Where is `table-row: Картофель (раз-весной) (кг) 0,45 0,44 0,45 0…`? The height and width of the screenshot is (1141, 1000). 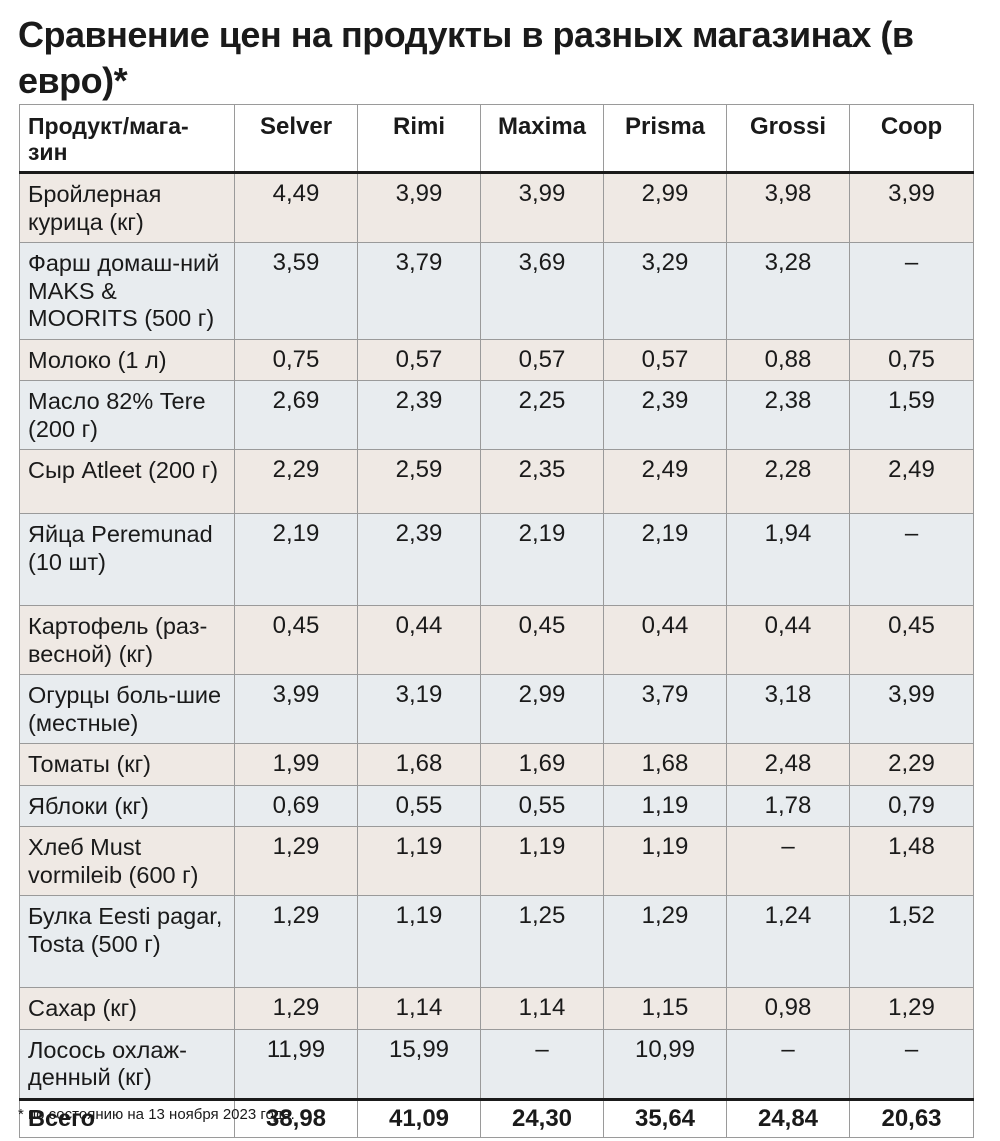
table-row: Картофель (раз-весной) (кг) 0,45 0,44 0,45 0… is located at coordinates (496, 640).